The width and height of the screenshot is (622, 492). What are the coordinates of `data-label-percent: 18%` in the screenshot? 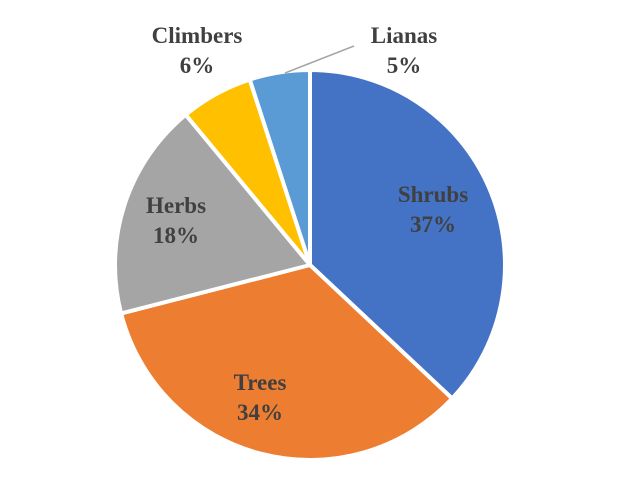 It's located at (176, 235).